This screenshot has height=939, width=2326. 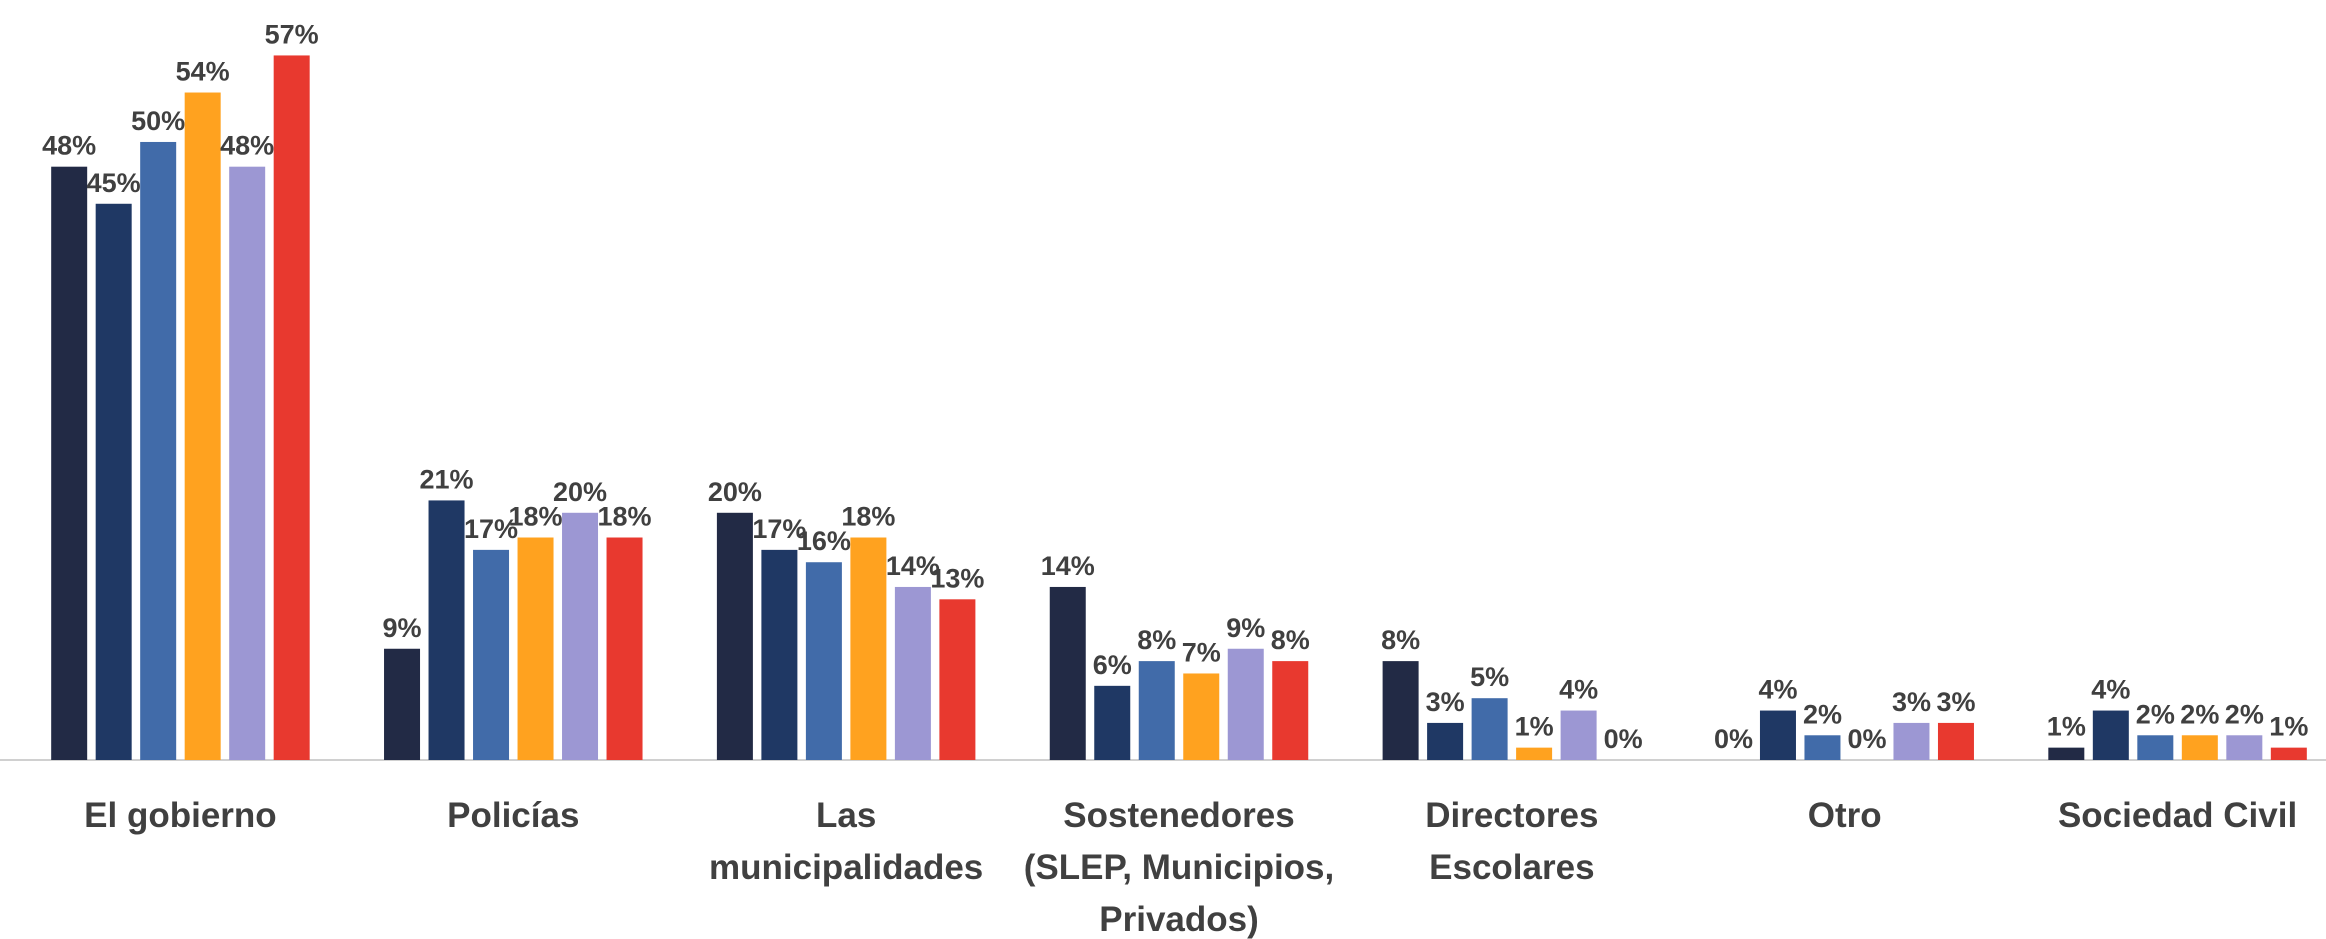 I want to click on x-tick-label: Sostenedores (SLEP, Municipios, Privados), so click(x=1179, y=867).